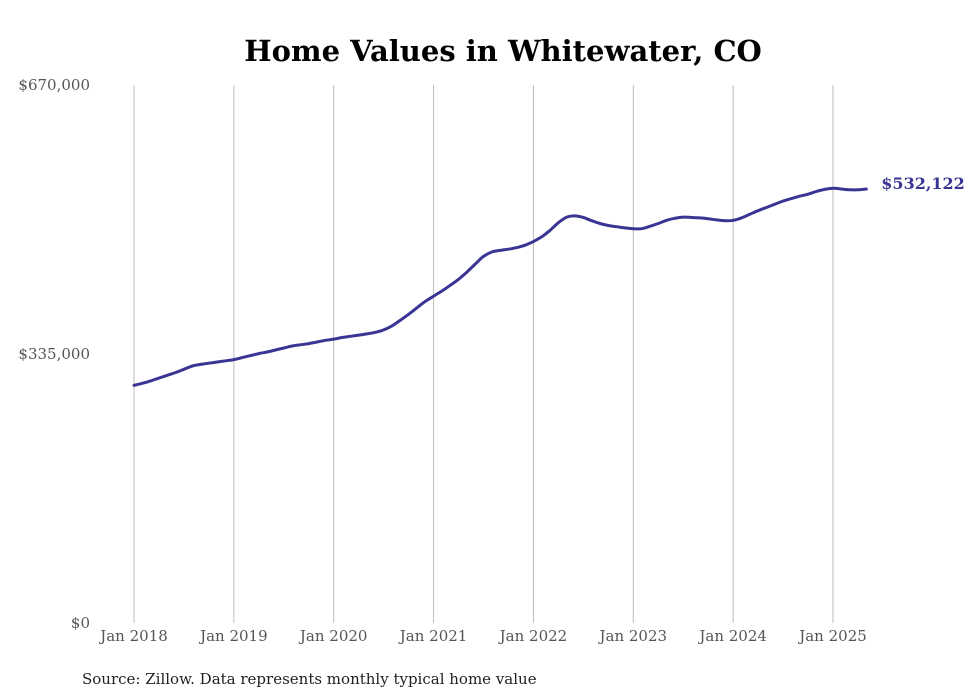 The width and height of the screenshot is (980, 699). I want to click on x-tick-label: Jan 2019, so click(233, 636).